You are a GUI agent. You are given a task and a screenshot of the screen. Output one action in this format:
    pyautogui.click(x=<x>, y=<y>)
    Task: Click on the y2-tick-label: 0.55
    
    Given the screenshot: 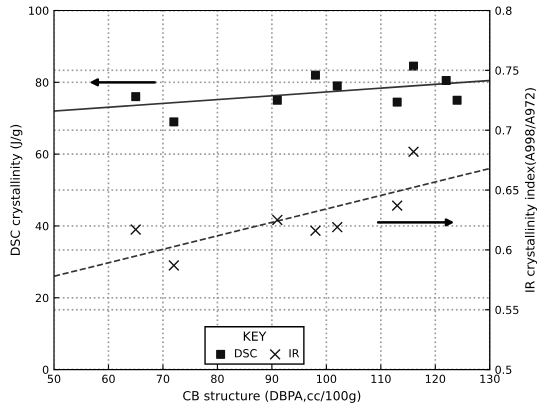 What is the action you would take?
    pyautogui.click(x=506, y=310)
    